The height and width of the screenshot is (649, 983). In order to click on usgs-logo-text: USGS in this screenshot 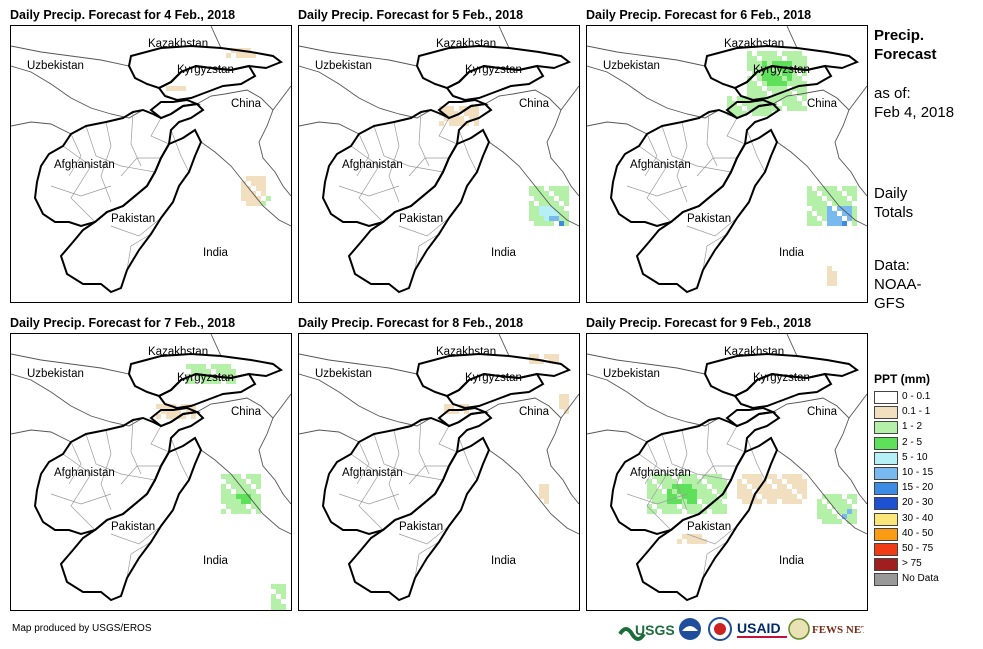, I will do `click(655, 630)`.